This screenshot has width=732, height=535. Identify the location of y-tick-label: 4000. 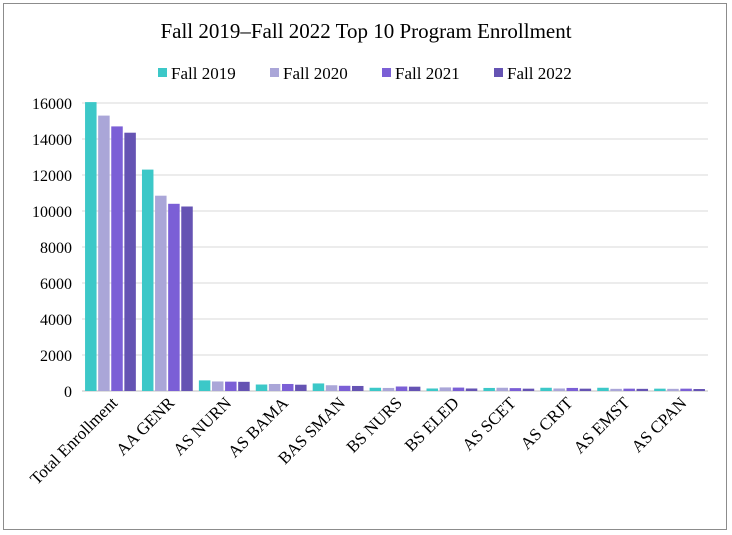
(56, 320).